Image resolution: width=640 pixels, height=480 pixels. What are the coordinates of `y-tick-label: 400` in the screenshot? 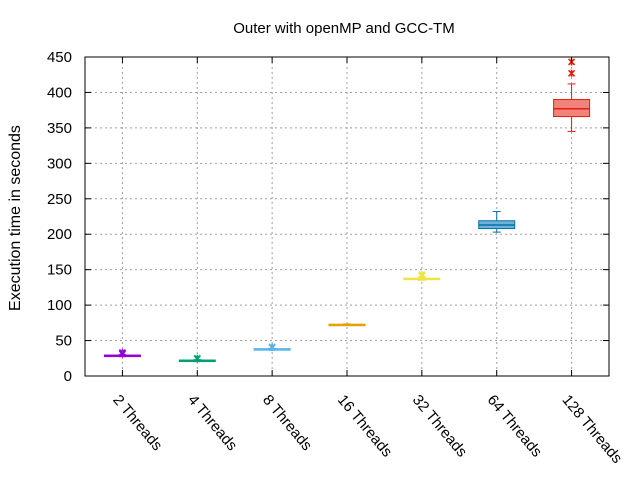 It's located at (59, 92).